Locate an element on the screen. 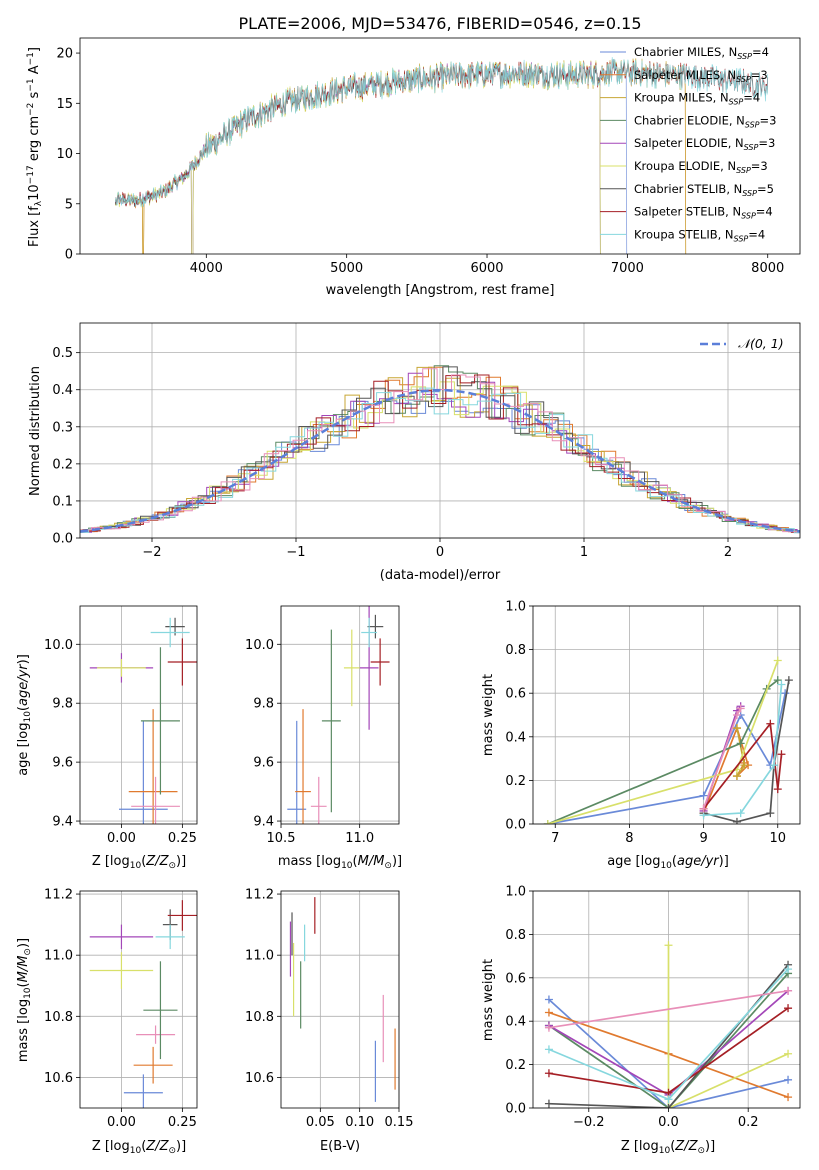 The height and width of the screenshot is (1170, 819). age-vs-z-ytick-label: 9.4 is located at coordinates (62, 822).